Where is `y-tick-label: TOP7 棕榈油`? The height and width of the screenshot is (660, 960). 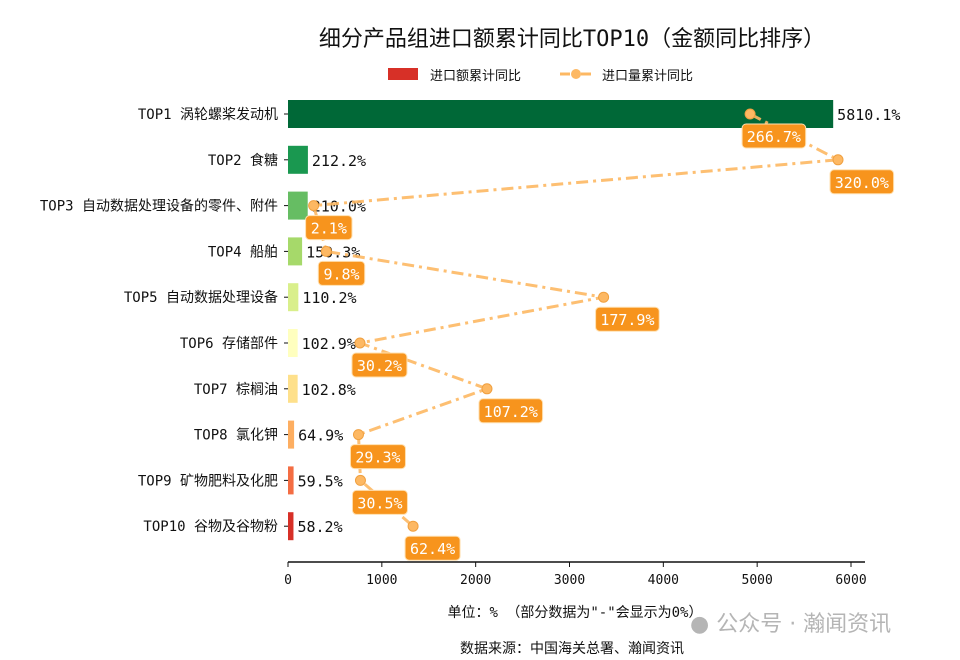 y-tick-label: TOP7 棕榈油 is located at coordinates (236, 390).